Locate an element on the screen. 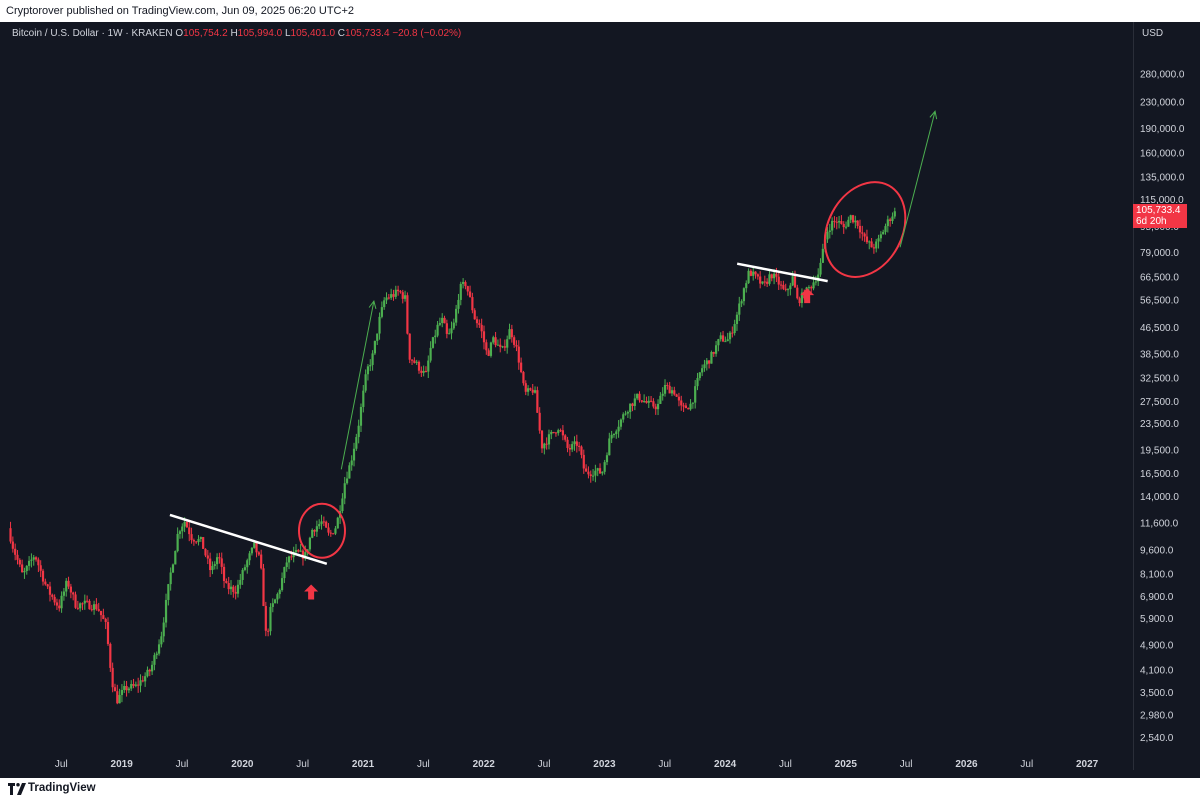 The image size is (1200, 800). symbol-description: Bitcoin / U.S. Dollar · 1W · KRAKEN is located at coordinates (92, 33).